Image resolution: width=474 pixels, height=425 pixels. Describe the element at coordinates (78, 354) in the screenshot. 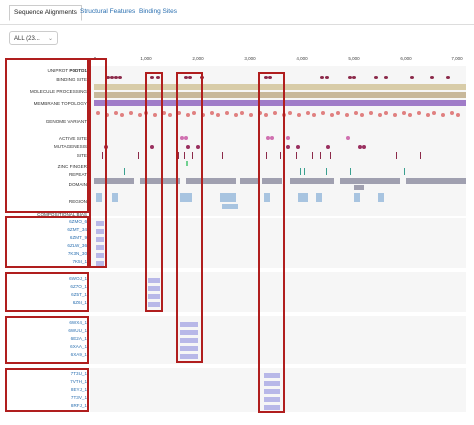

I see `alignment-entry: 6XA9_1` at that location.